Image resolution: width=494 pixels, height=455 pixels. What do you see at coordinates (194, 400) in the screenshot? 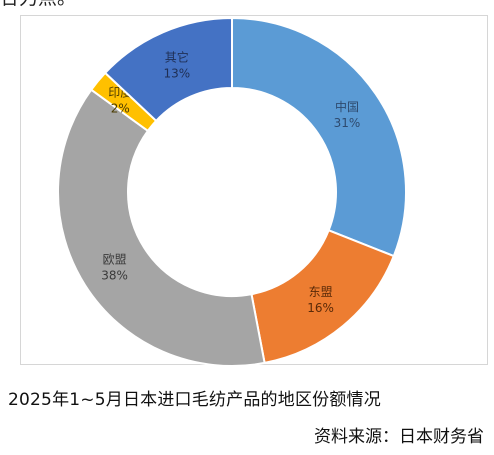
I see `chart-caption: 2025年1~5月日本进口毛纺产品的地区份额情况` at bounding box center [194, 400].